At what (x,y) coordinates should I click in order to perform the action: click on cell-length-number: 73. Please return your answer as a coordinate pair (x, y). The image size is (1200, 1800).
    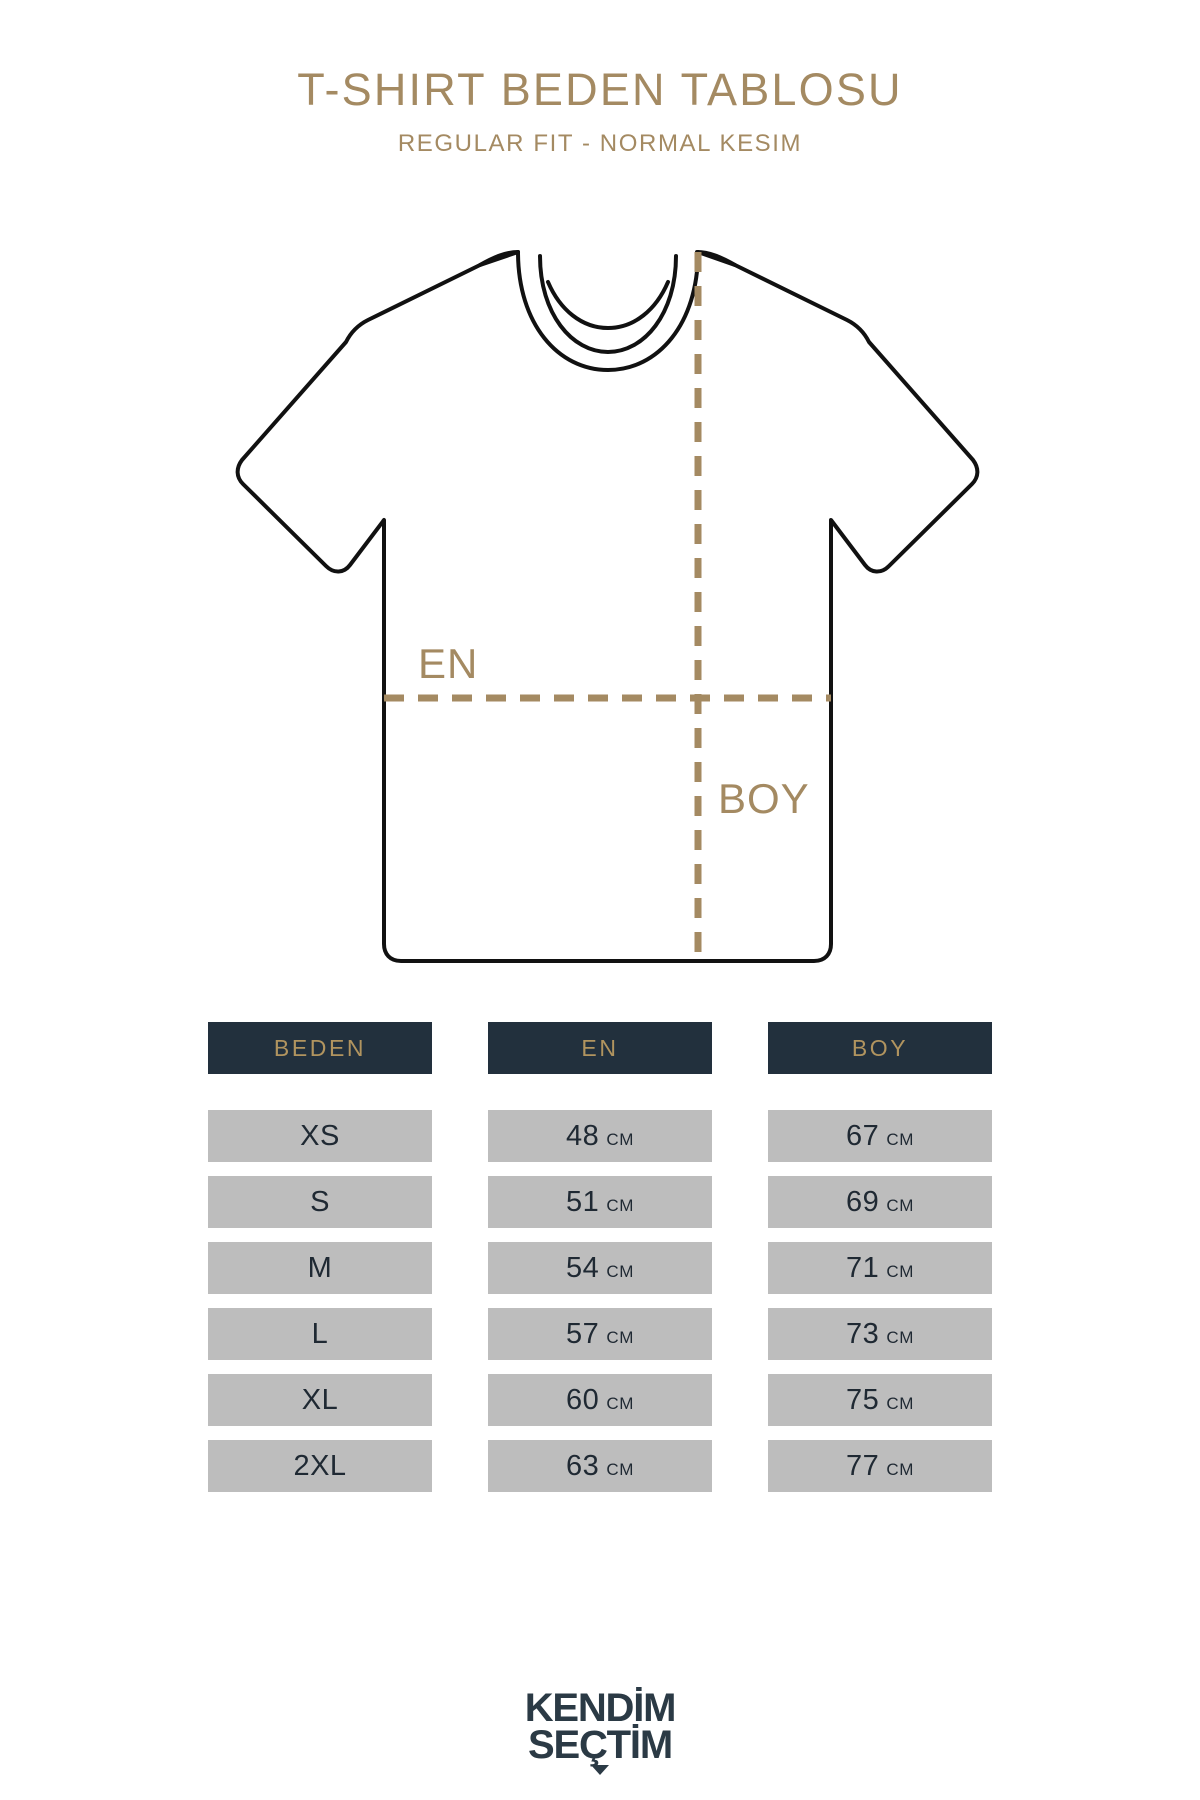
    Looking at the image, I should click on (863, 1333).